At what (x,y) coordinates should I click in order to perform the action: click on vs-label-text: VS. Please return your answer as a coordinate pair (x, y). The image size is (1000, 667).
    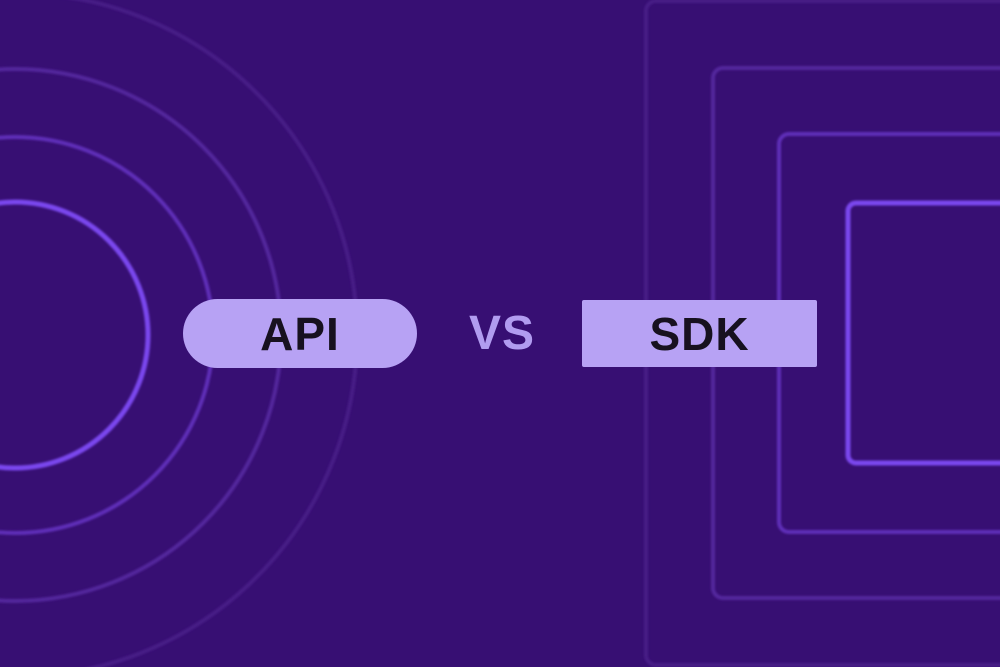
    Looking at the image, I should click on (502, 333).